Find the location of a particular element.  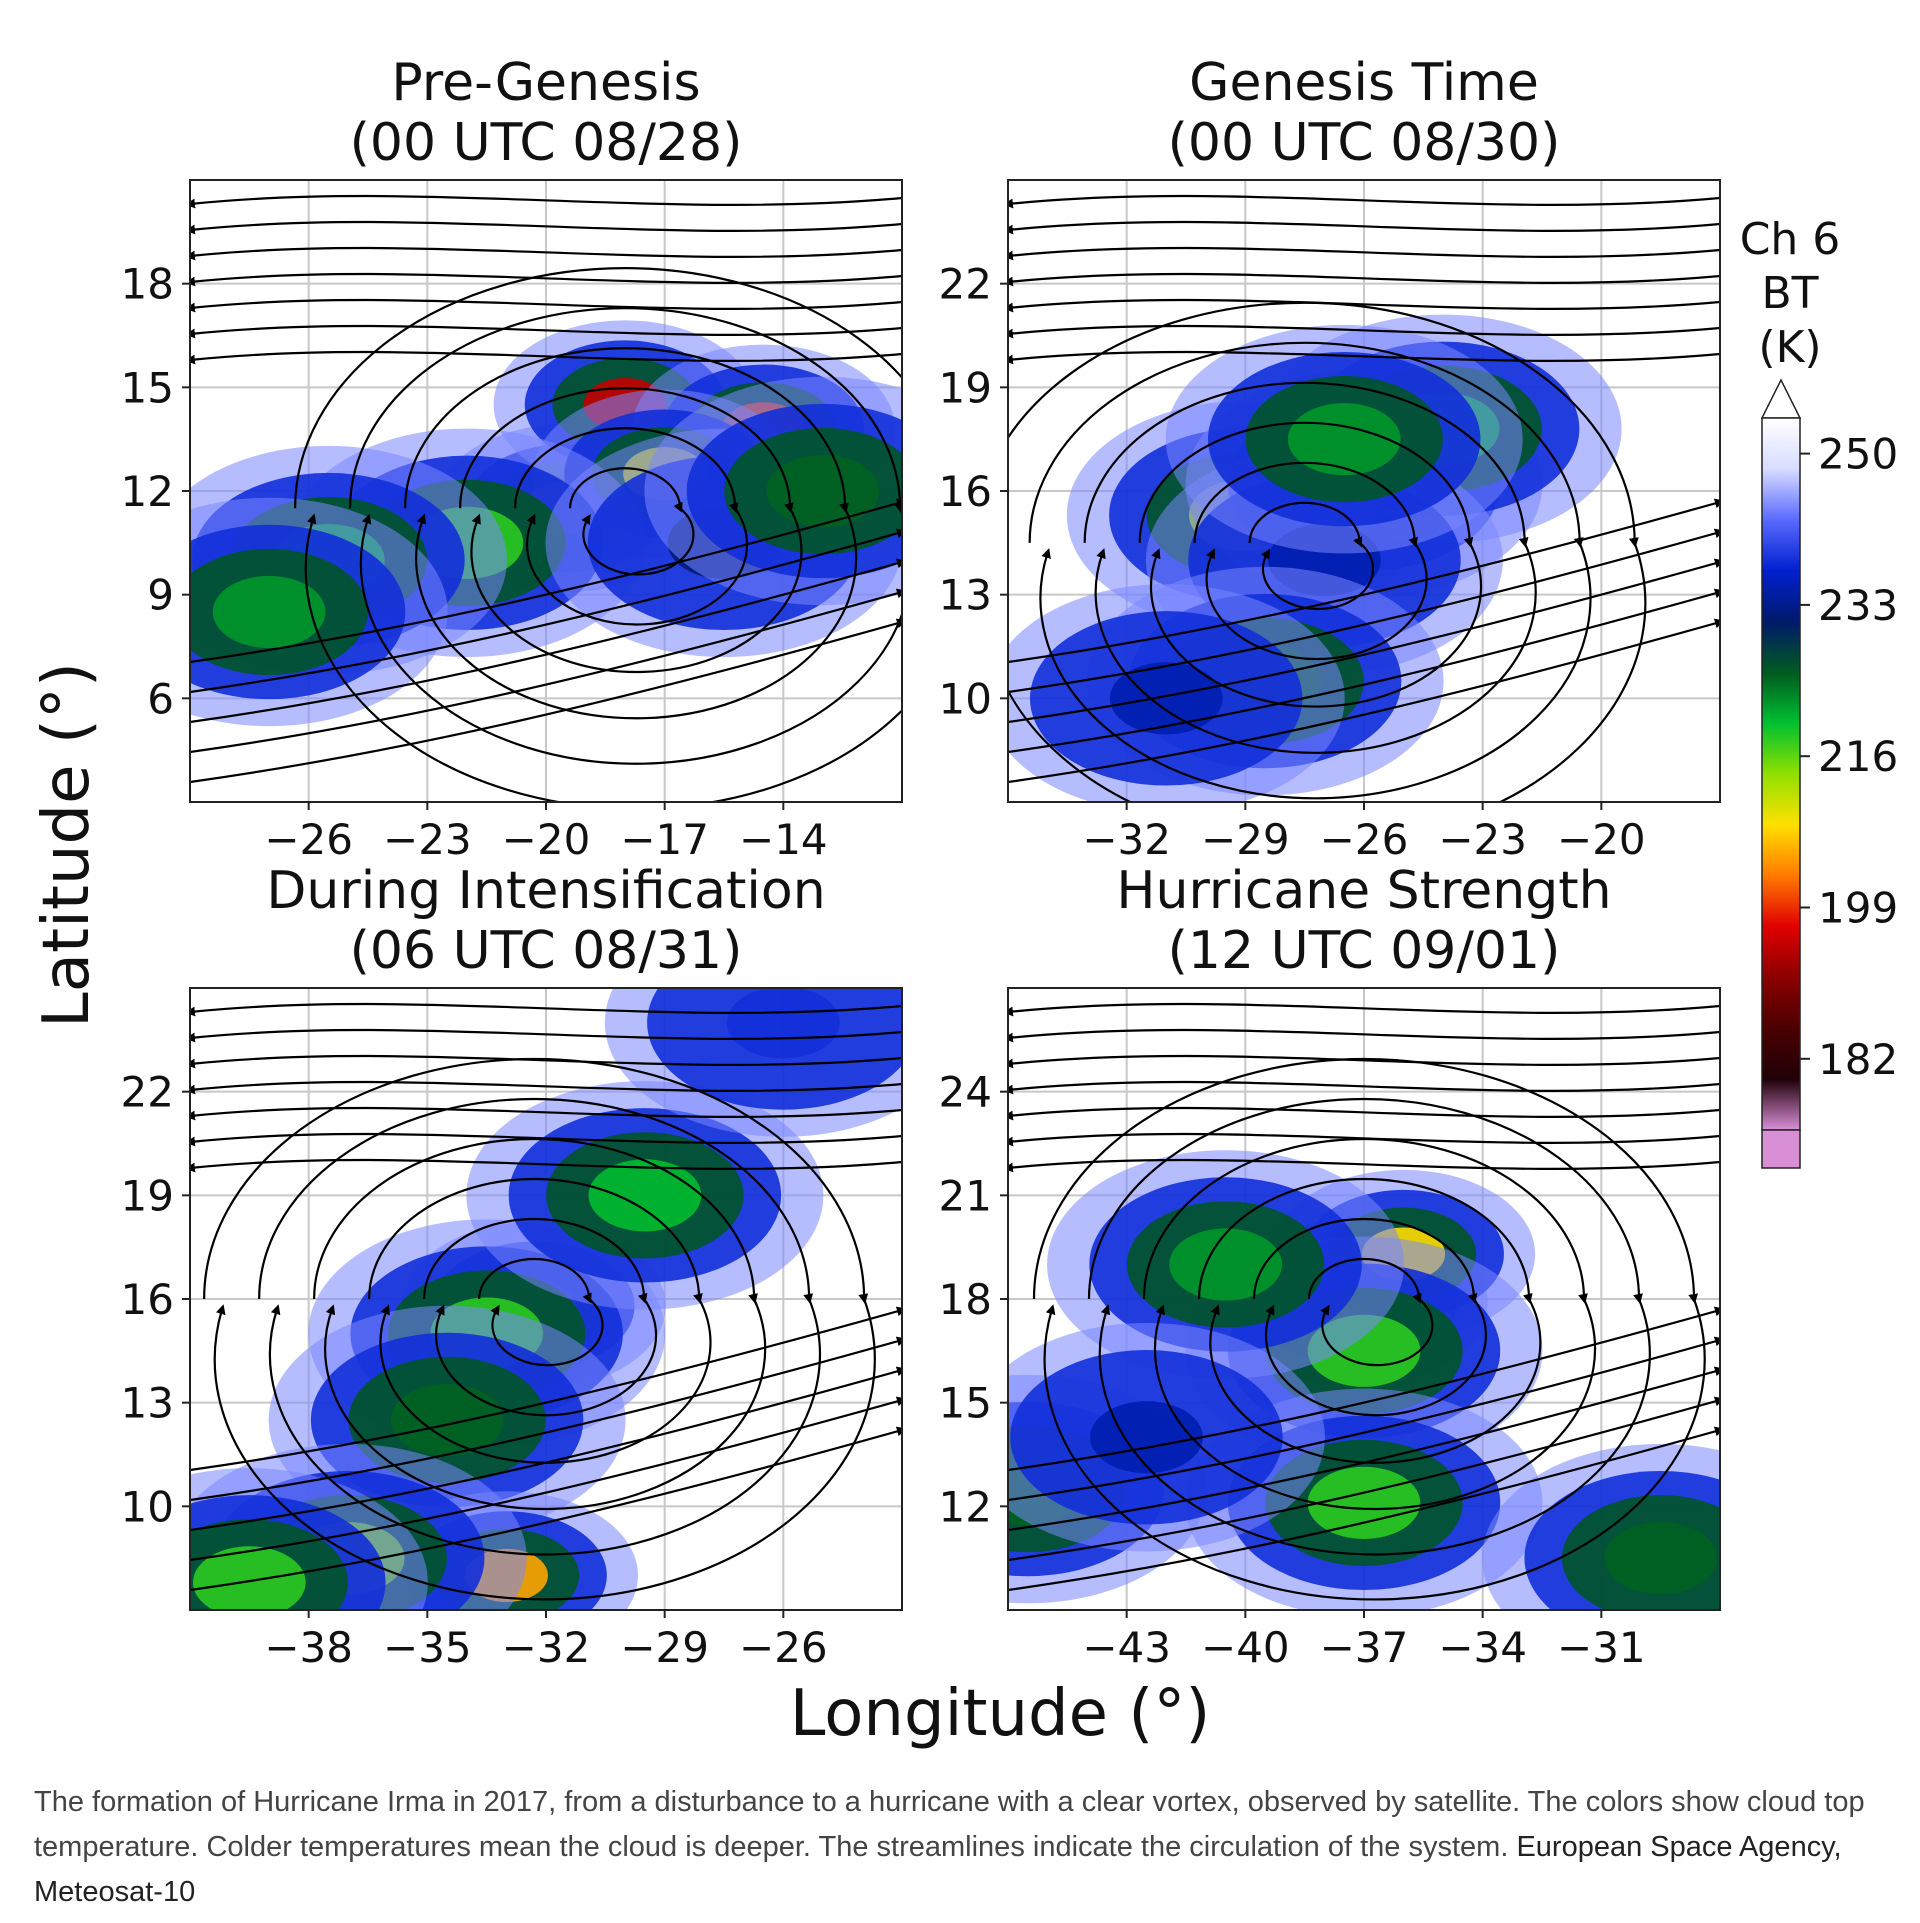

y-tick-label: 6 is located at coordinates (160, 698).